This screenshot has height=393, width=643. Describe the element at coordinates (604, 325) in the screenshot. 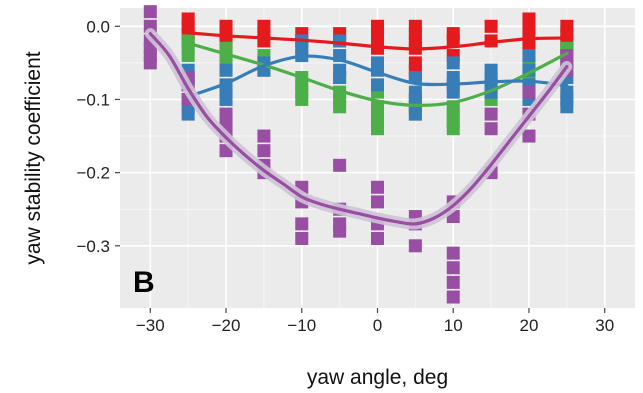

I see `x-tick-label: 30` at that location.